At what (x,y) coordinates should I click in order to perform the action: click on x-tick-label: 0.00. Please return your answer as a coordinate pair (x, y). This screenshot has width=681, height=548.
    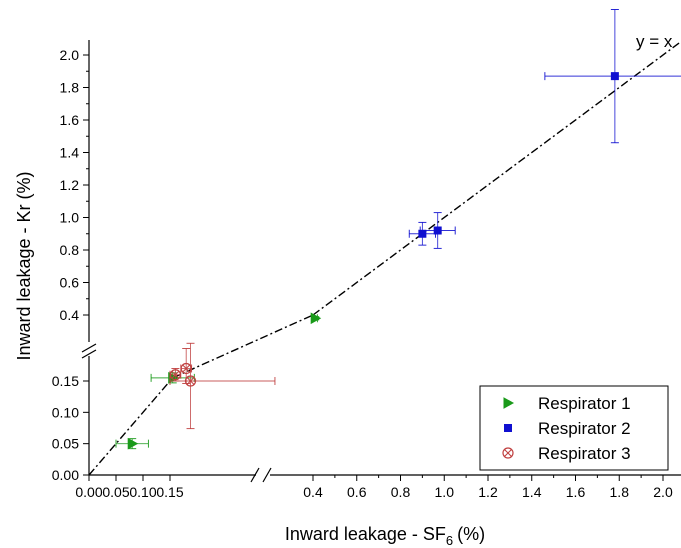
    Looking at the image, I should click on (88, 492).